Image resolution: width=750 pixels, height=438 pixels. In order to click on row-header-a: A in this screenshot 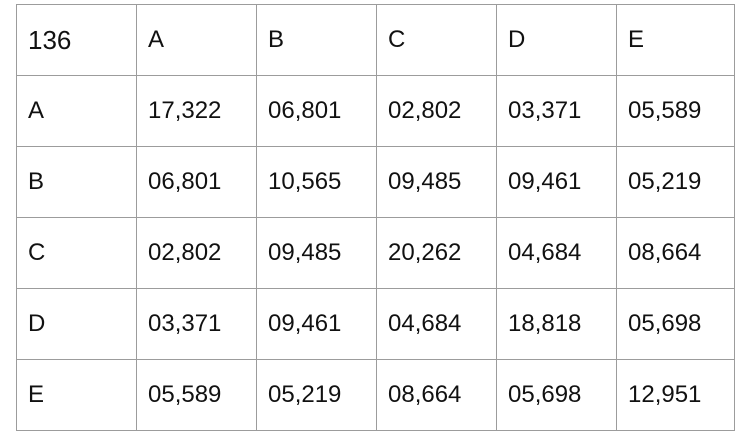, I will do `click(76, 111)`.